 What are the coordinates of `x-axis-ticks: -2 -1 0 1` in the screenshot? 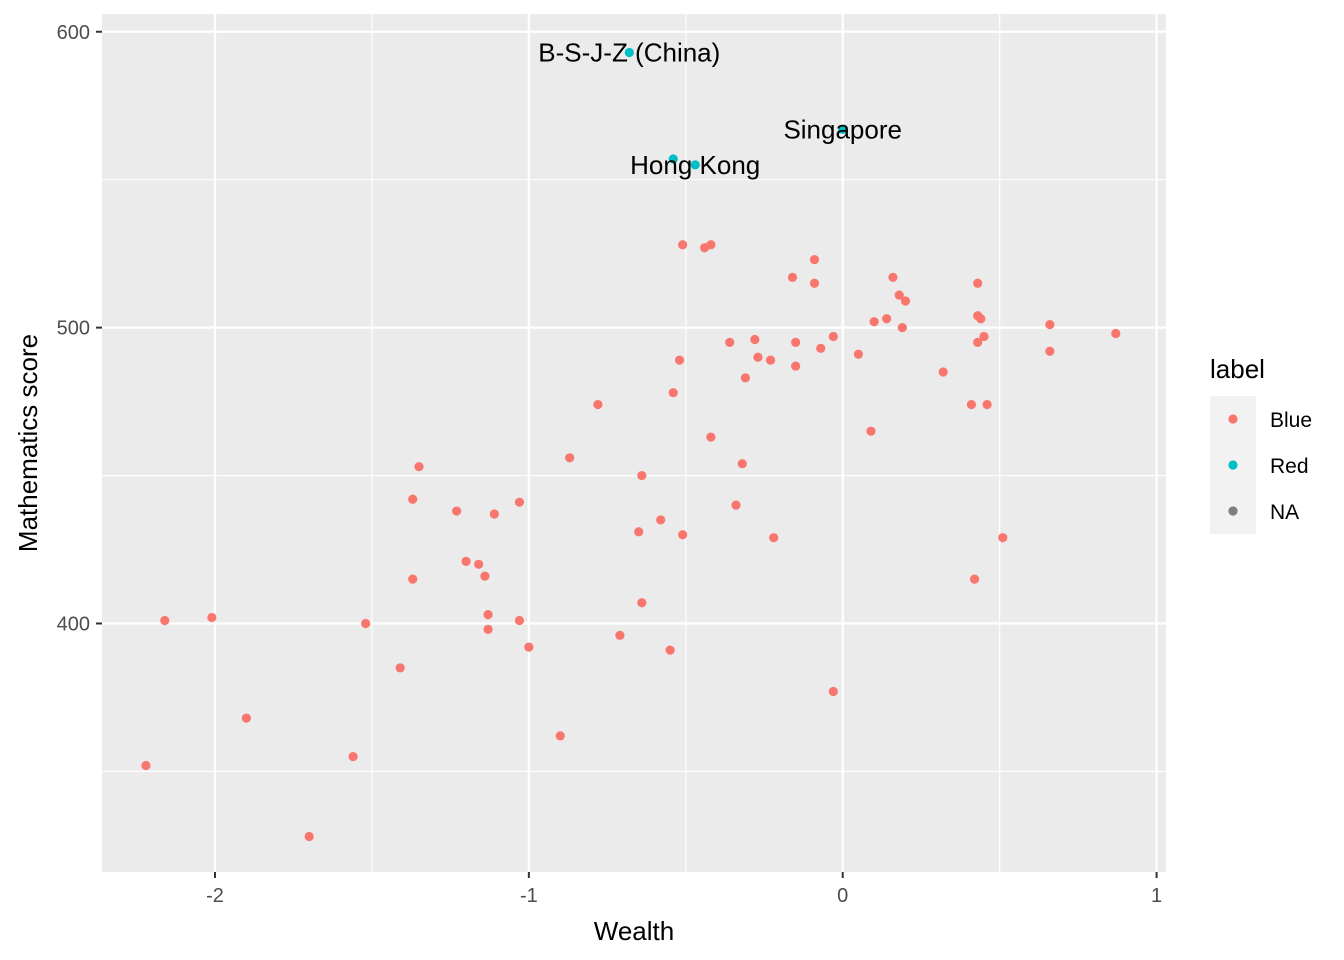 It's located at (684, 889).